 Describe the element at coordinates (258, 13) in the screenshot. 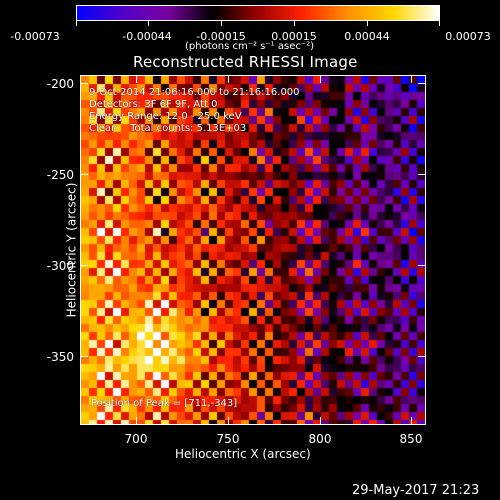

I see `colorbar` at that location.